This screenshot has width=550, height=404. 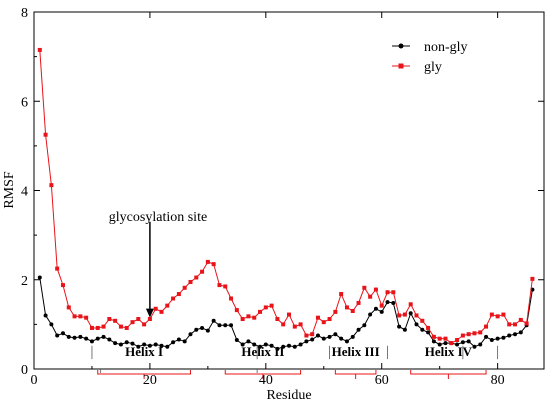 What do you see at coordinates (24, 192) in the screenshot?
I see `y-tick-label: 4` at bounding box center [24, 192].